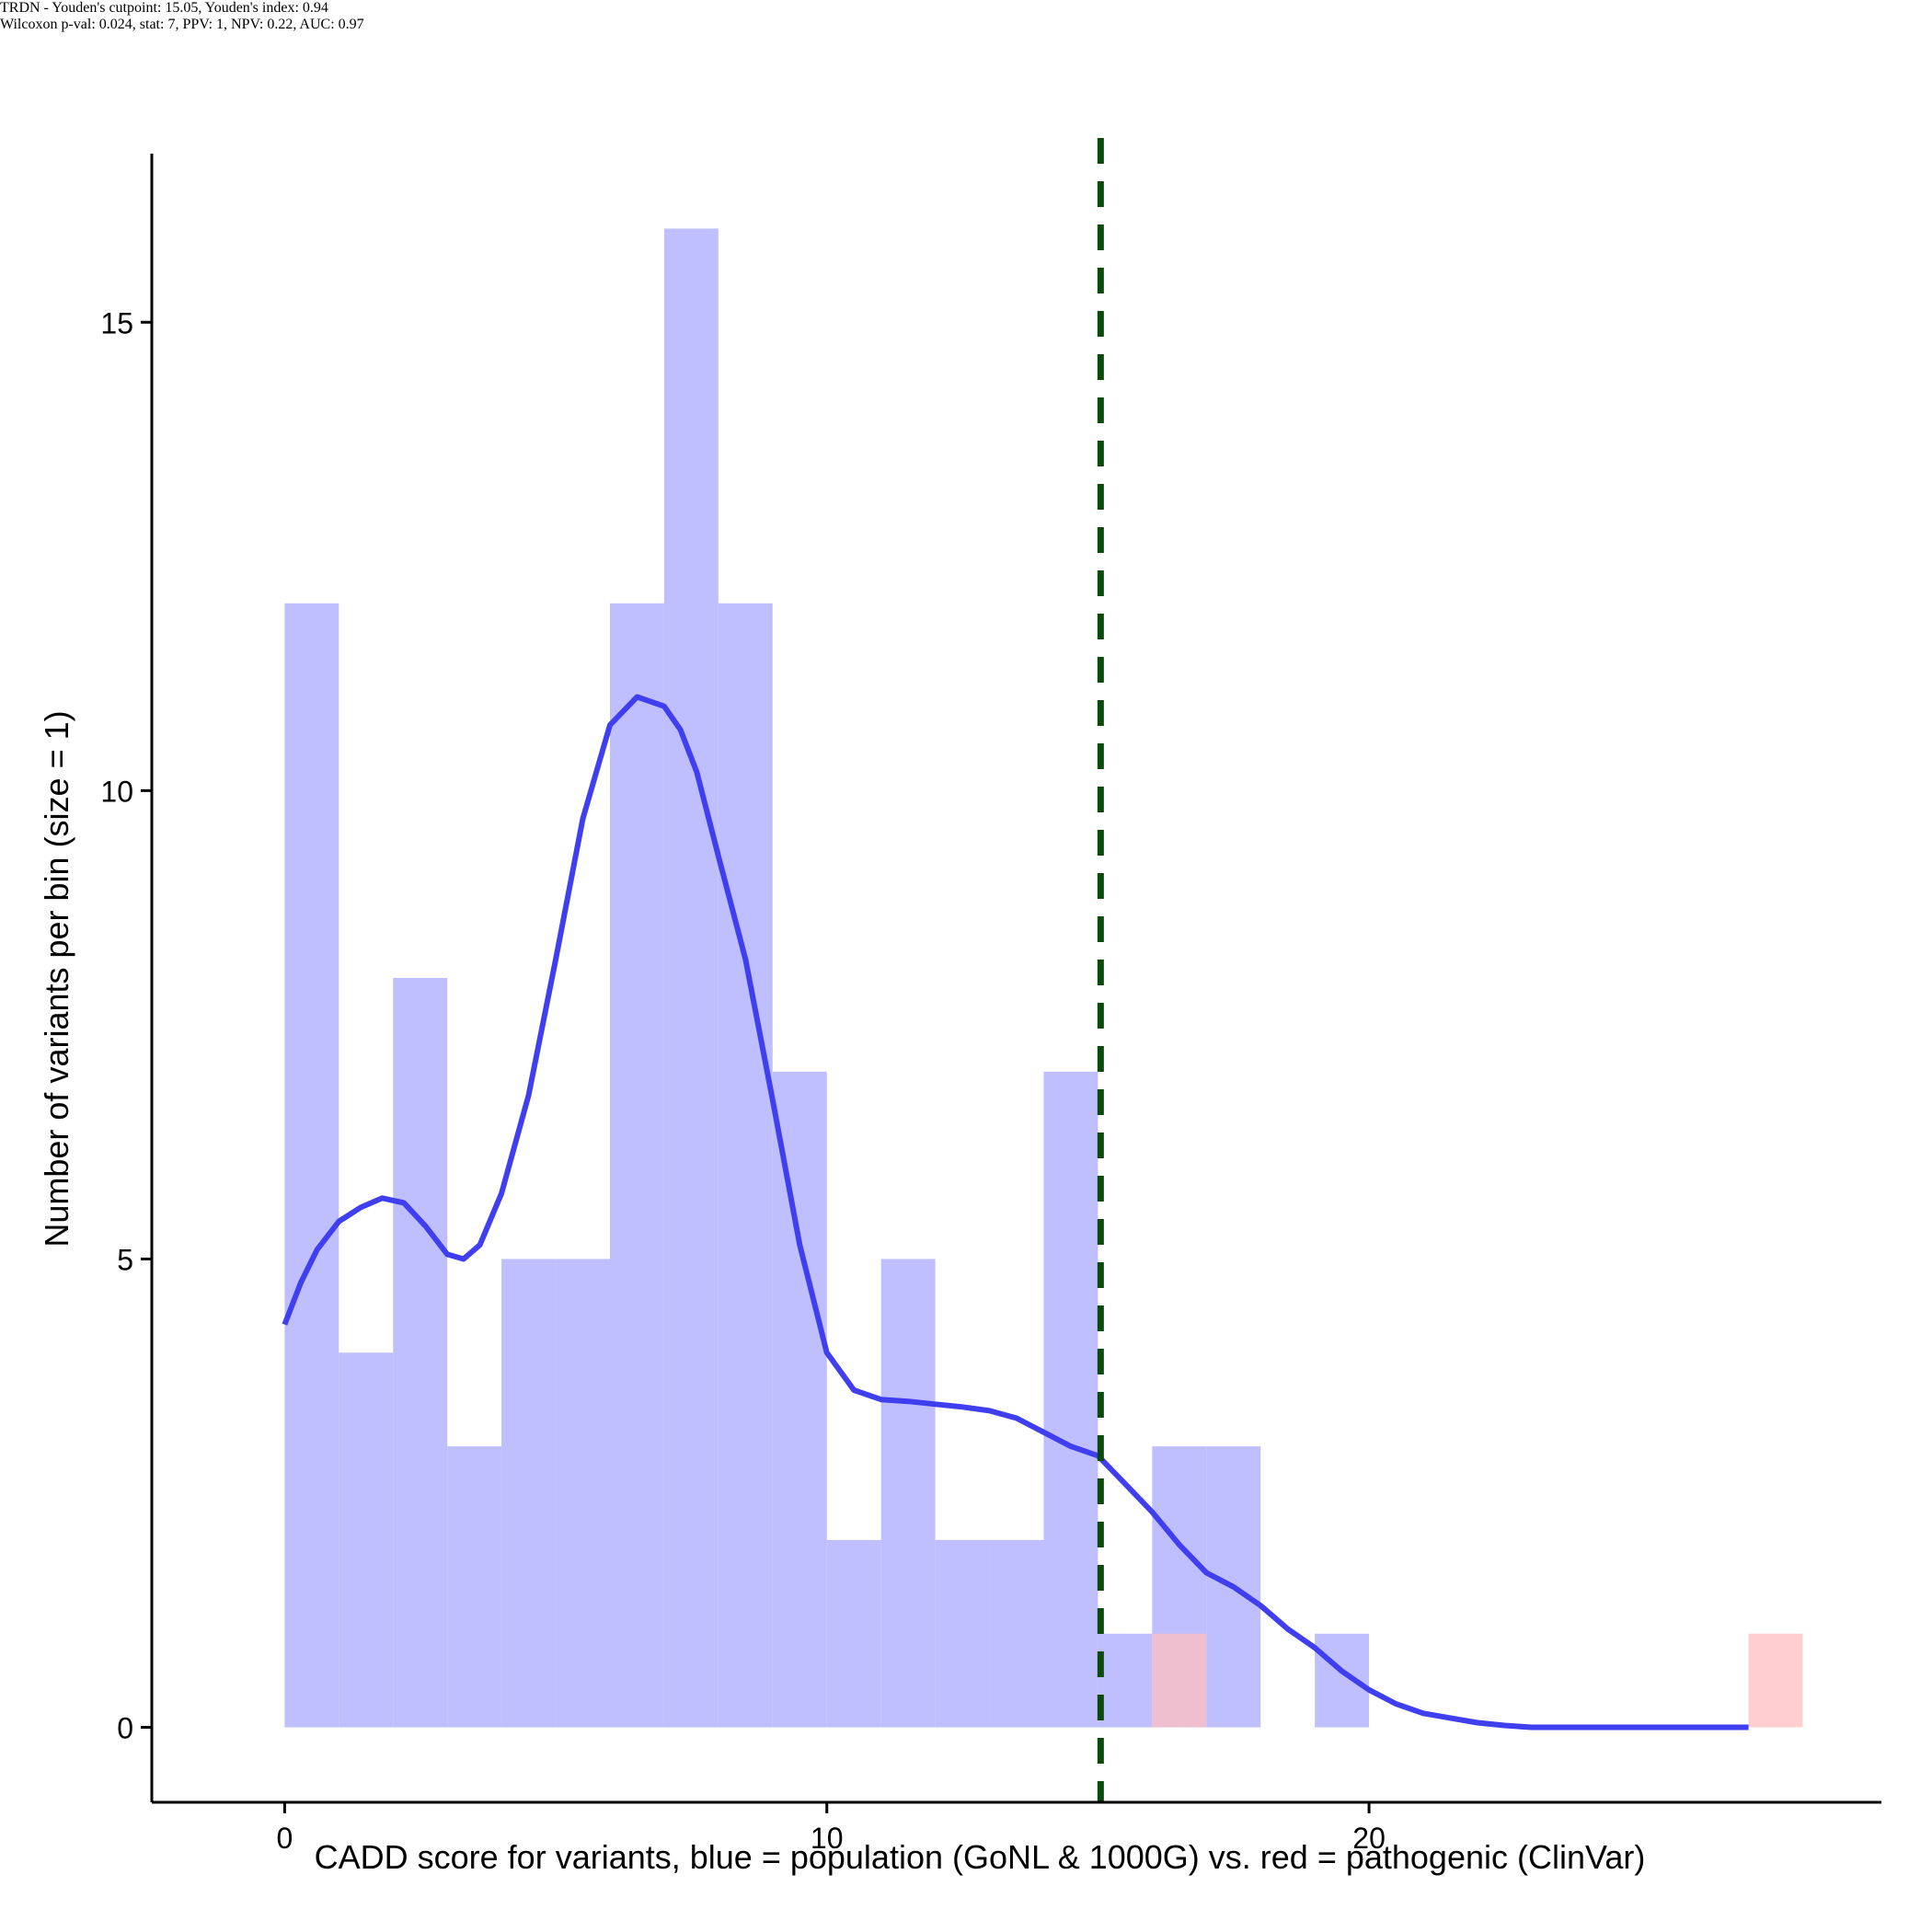  What do you see at coordinates (56, 979) in the screenshot?
I see `y-axis-label: Number of variants per bin (size = 1)` at bounding box center [56, 979].